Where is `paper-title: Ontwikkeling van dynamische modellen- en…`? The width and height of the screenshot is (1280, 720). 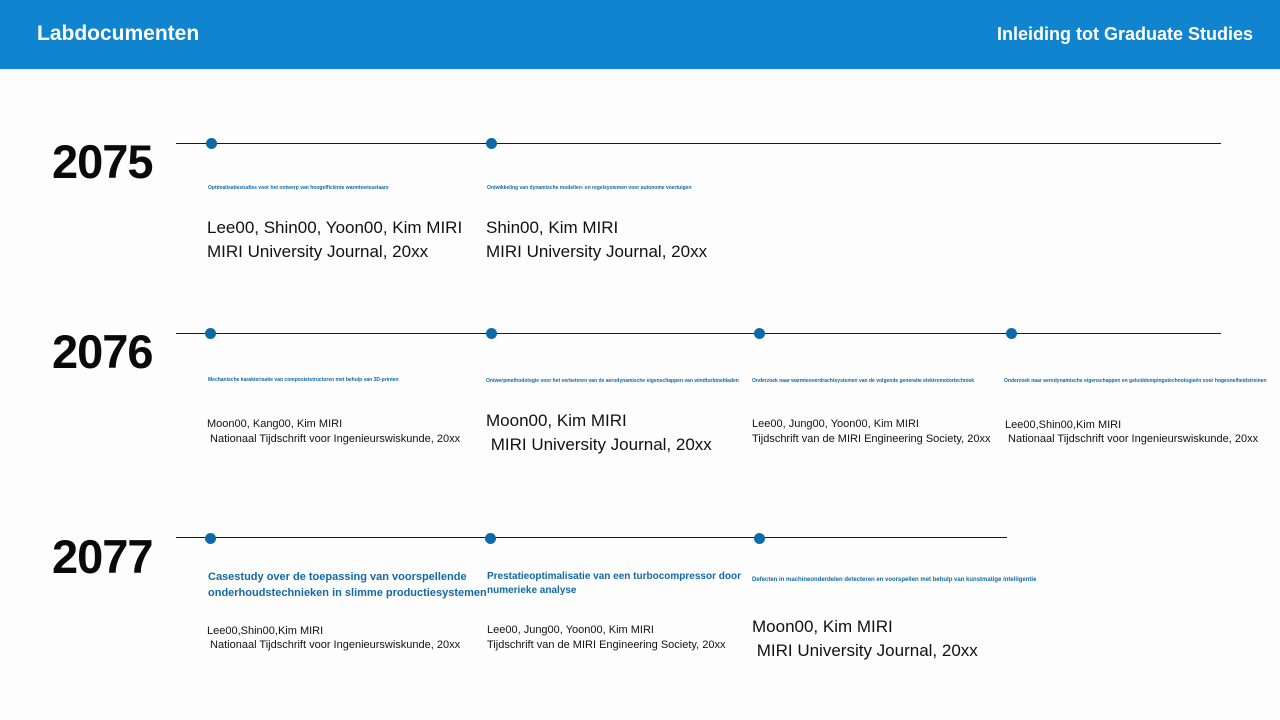
paper-title: Ontwikkeling van dynamische modellen- en… is located at coordinates (589, 188).